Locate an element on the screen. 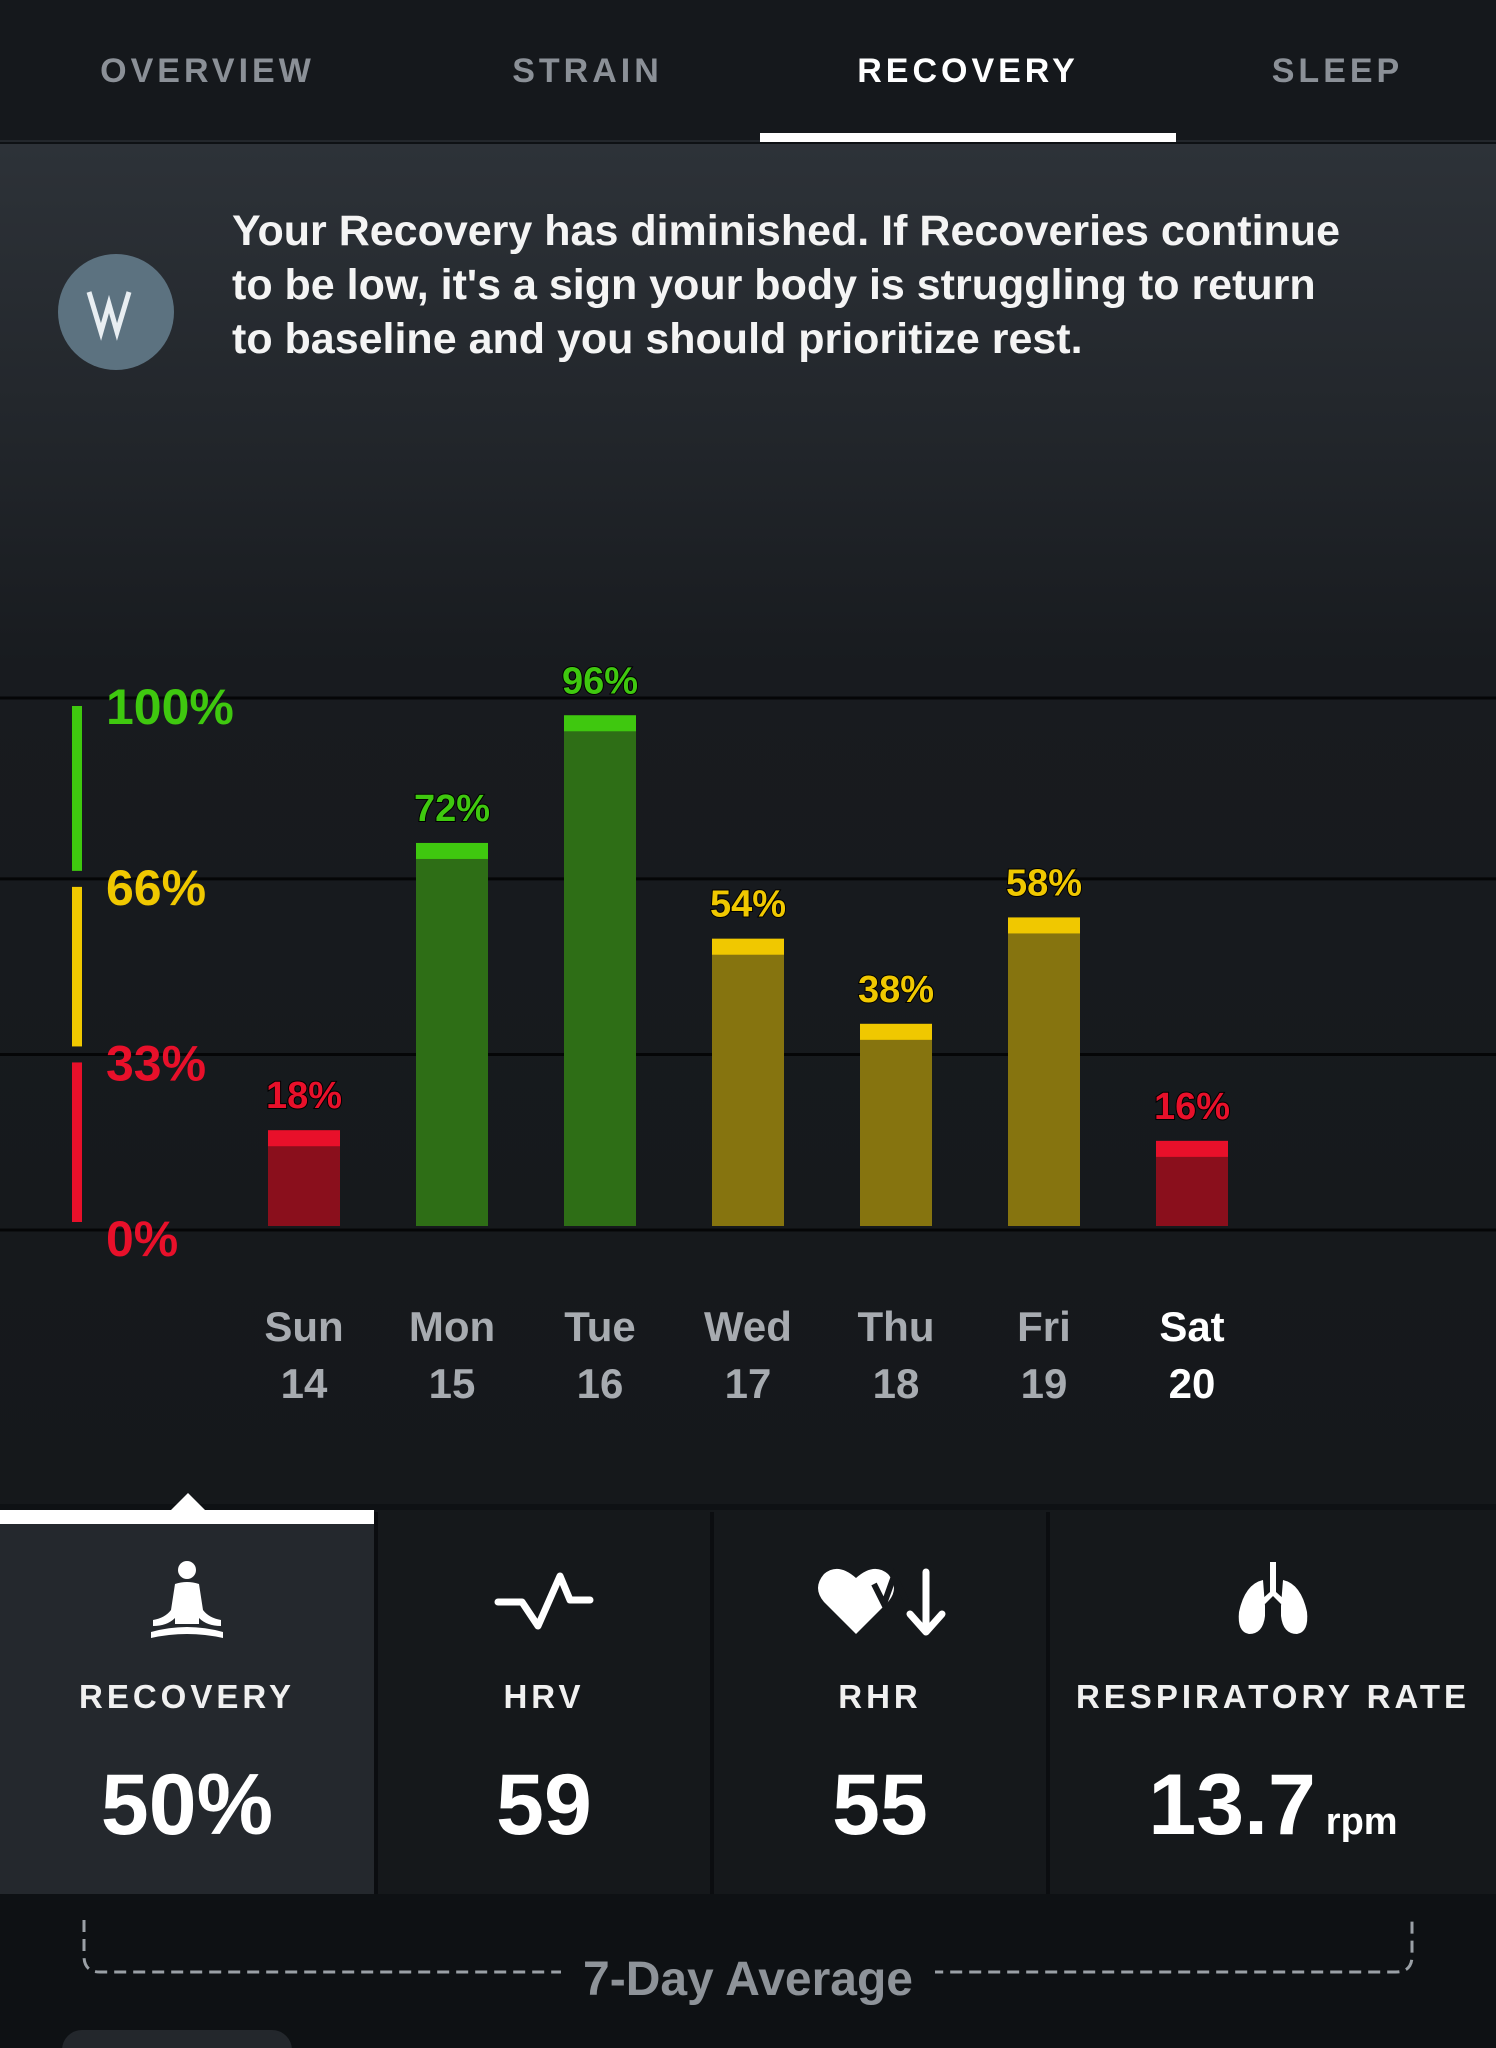 This screenshot has width=1496, height=2048. x-tick-day: Thu is located at coordinates (896, 1326).